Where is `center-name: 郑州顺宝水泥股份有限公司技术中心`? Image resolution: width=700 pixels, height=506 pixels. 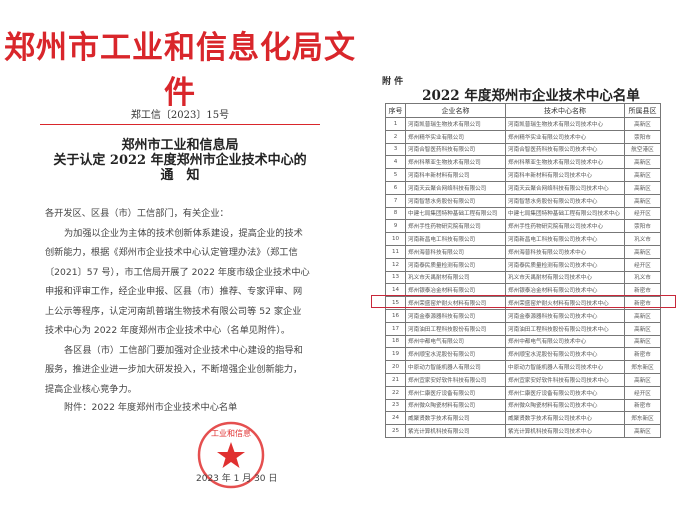
center-name: 郑州顺宝水泥股份有限公司技术中心 is located at coordinates (565, 354).